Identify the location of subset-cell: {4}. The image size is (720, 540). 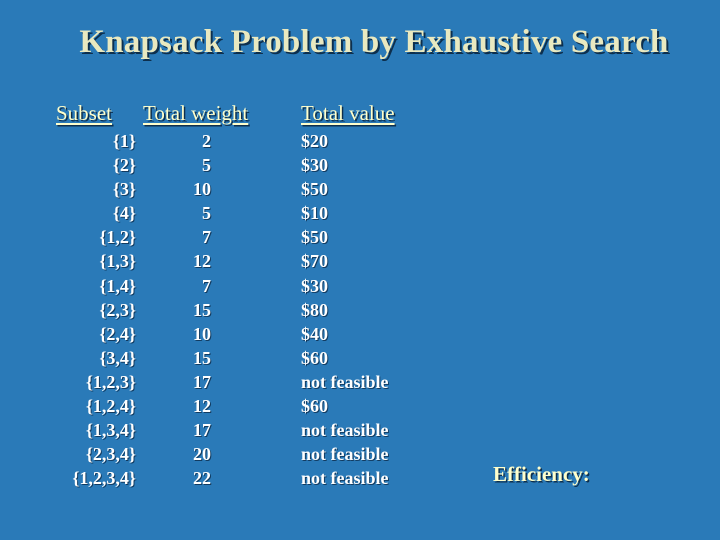
(124, 213).